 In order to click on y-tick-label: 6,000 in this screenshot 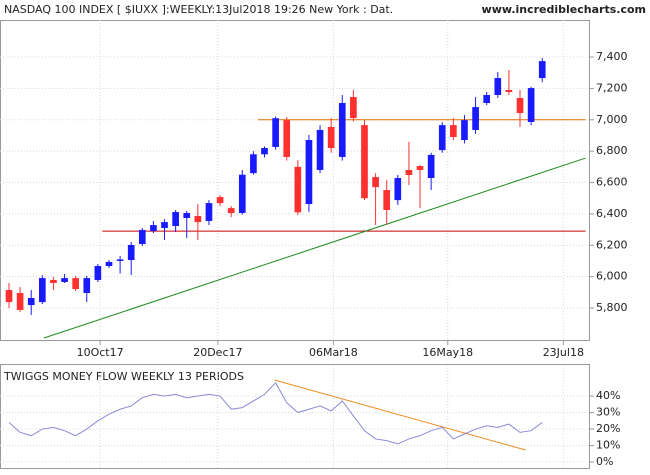, I will do `click(612, 276)`.